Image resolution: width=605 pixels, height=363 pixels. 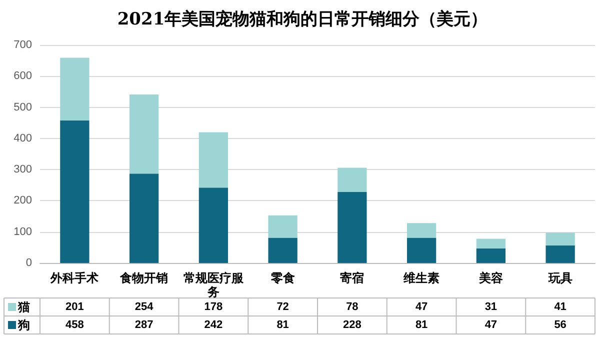 What do you see at coordinates (23, 232) in the screenshot?
I see `y-tick-label: 100` at bounding box center [23, 232].